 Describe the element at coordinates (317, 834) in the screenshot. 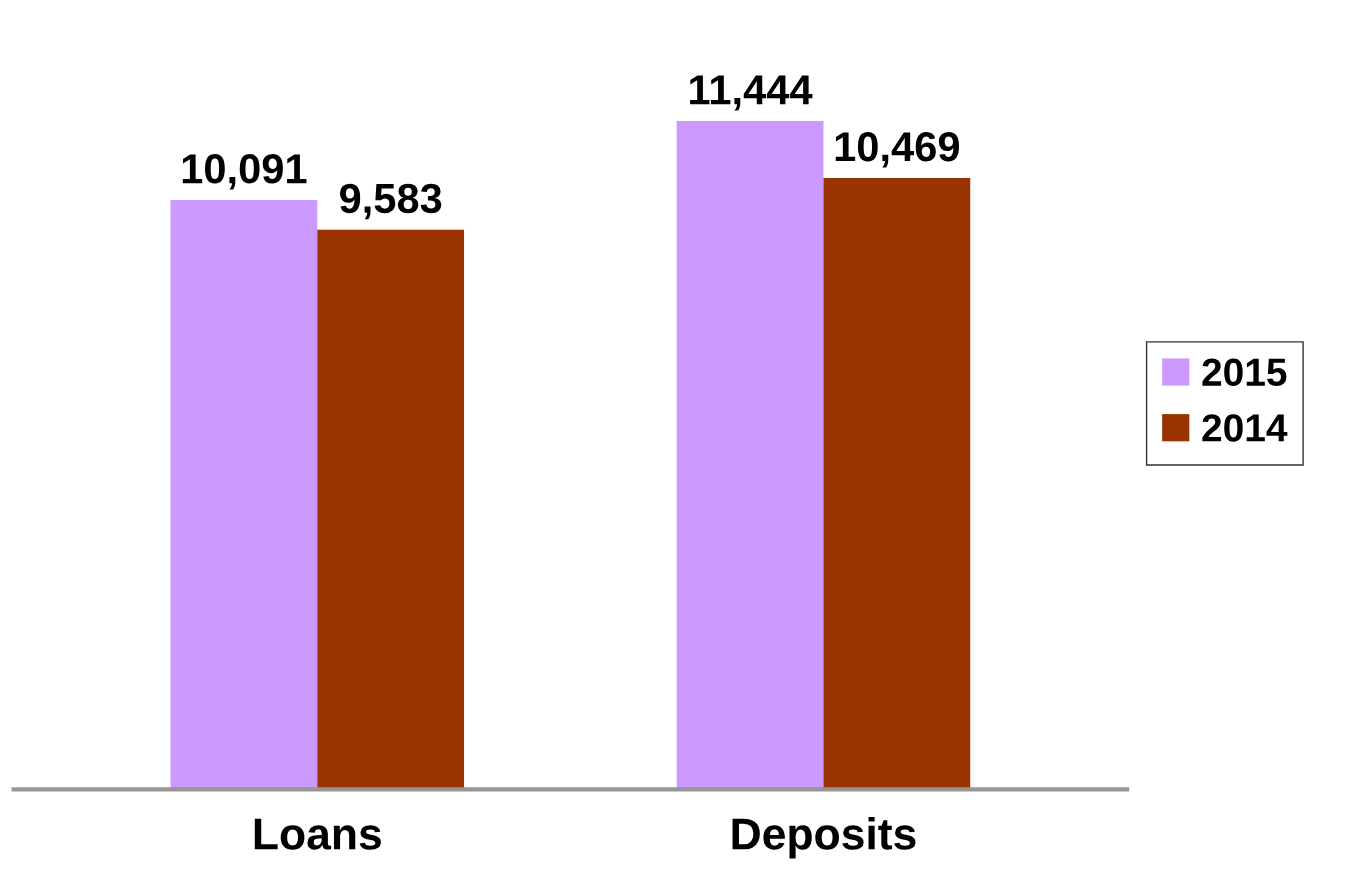

I see `x-tick-label: Loans` at that location.